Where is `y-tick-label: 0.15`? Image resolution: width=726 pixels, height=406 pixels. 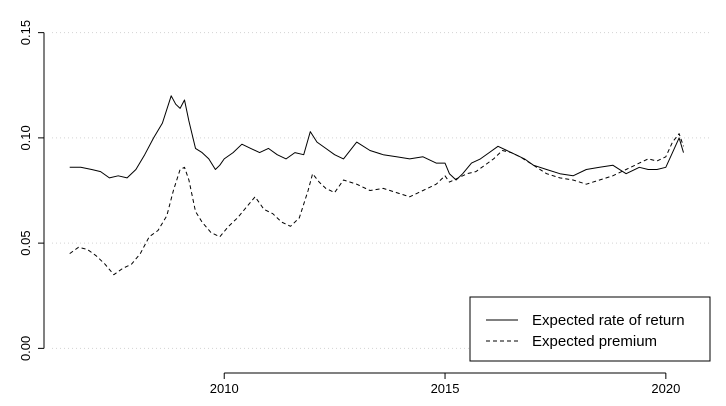 y-tick-label: 0.15 is located at coordinates (25, 32).